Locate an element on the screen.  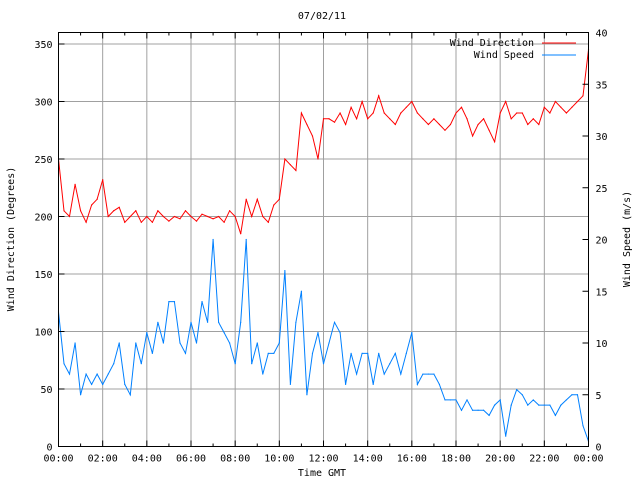
x-tick-label: 14:00 is located at coordinates (368, 459).